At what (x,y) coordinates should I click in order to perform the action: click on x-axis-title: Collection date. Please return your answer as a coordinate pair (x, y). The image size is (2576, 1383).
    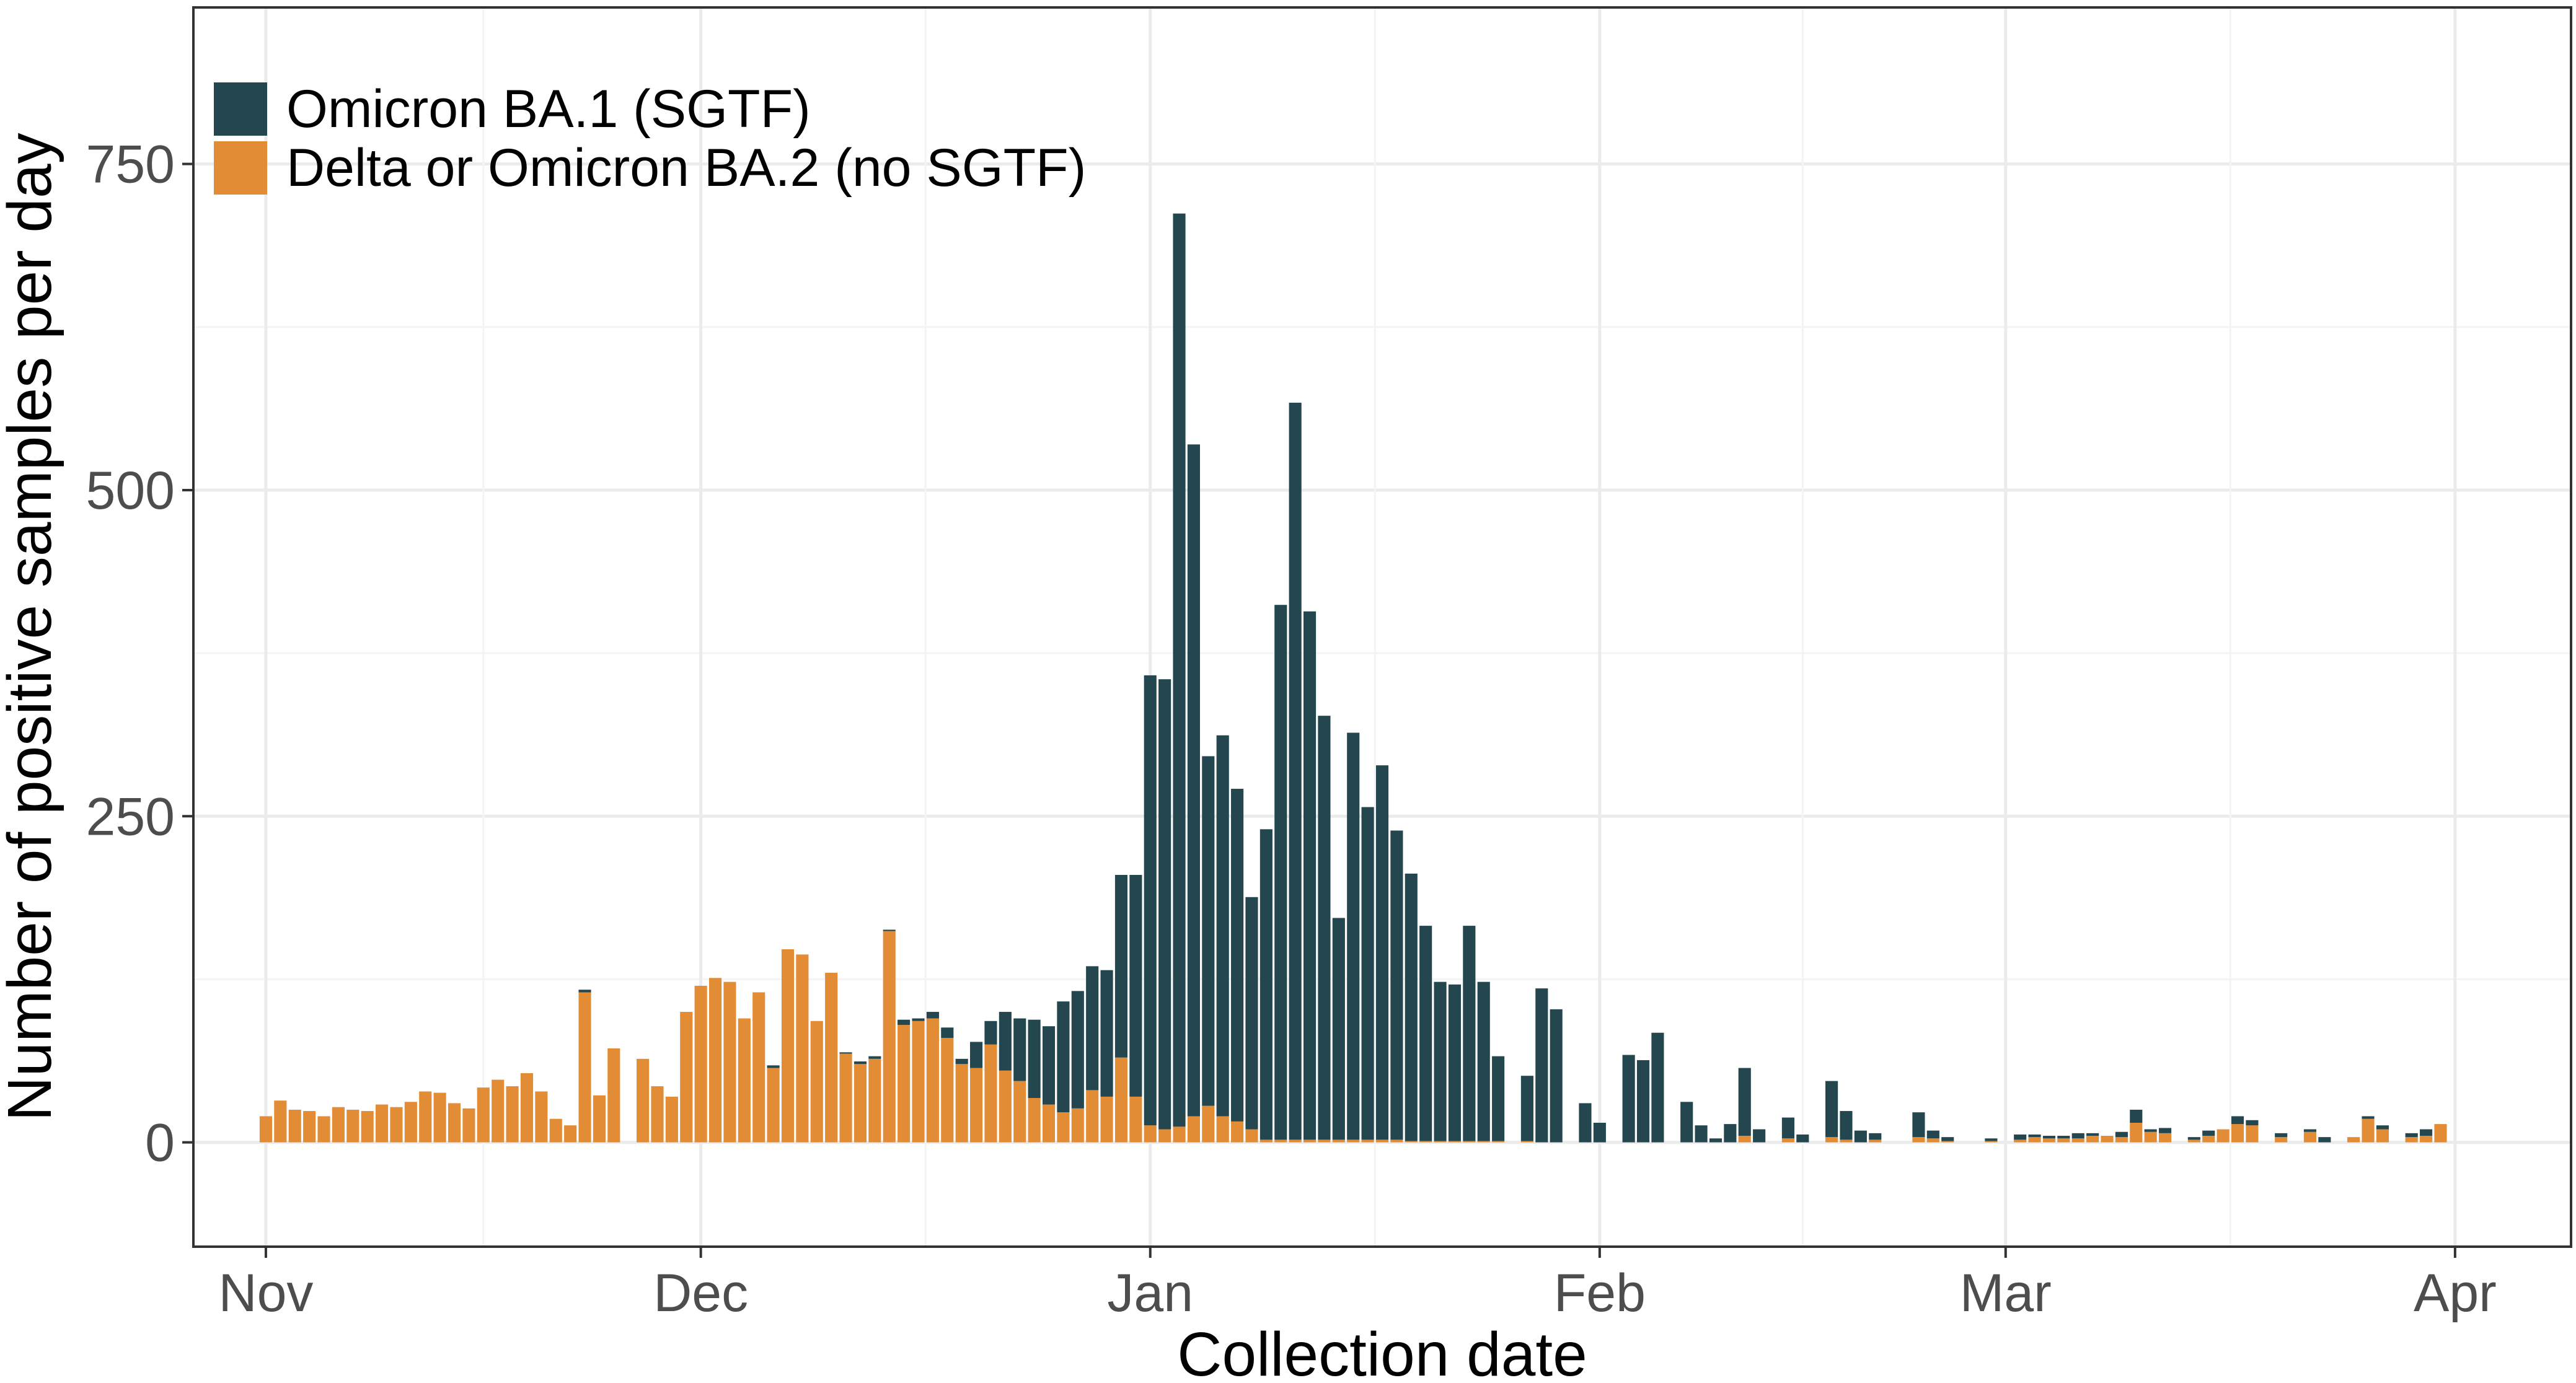
    Looking at the image, I should click on (1382, 1351).